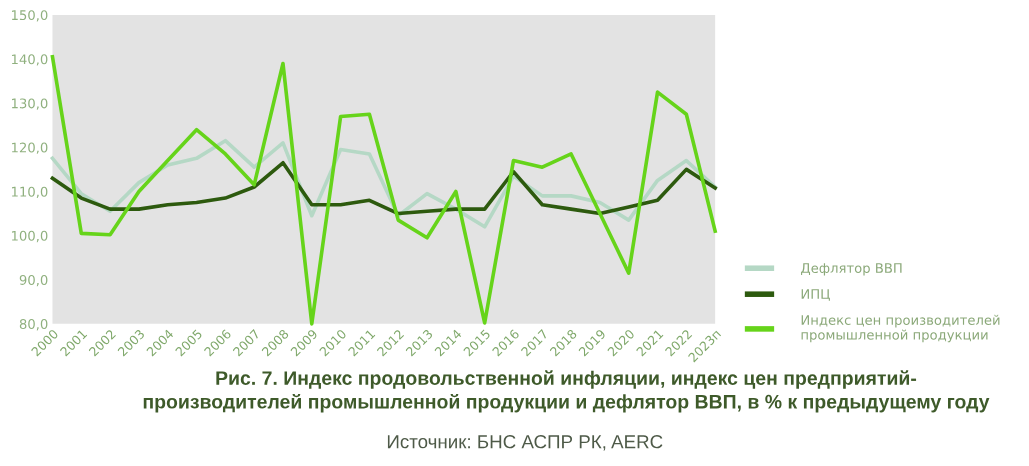 Image resolution: width=1029 pixels, height=466 pixels. What do you see at coordinates (815, 295) in the screenshot?
I see `legend-label: ИПЦ` at bounding box center [815, 295].